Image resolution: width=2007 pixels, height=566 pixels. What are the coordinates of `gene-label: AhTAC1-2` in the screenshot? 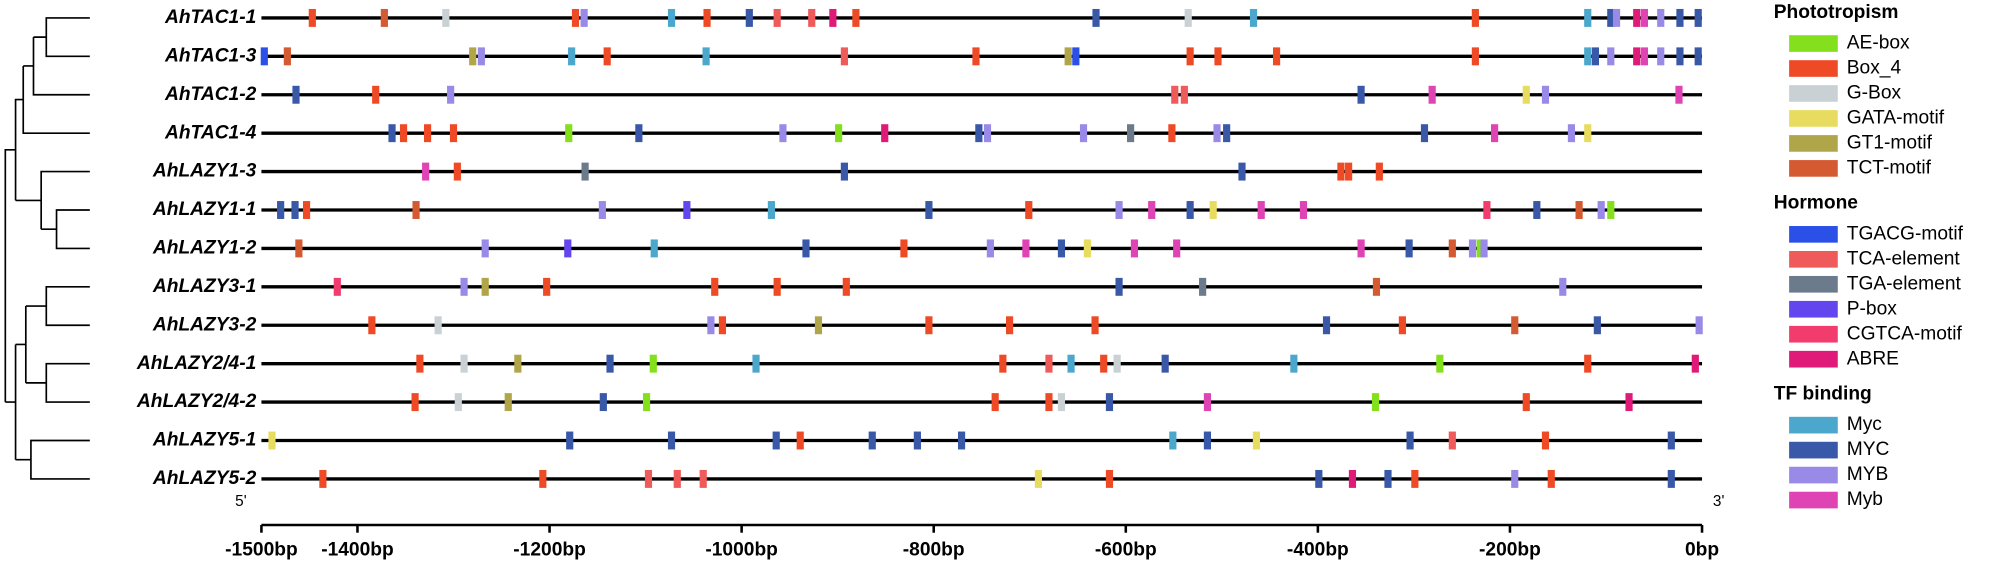 It's located at (210, 94).